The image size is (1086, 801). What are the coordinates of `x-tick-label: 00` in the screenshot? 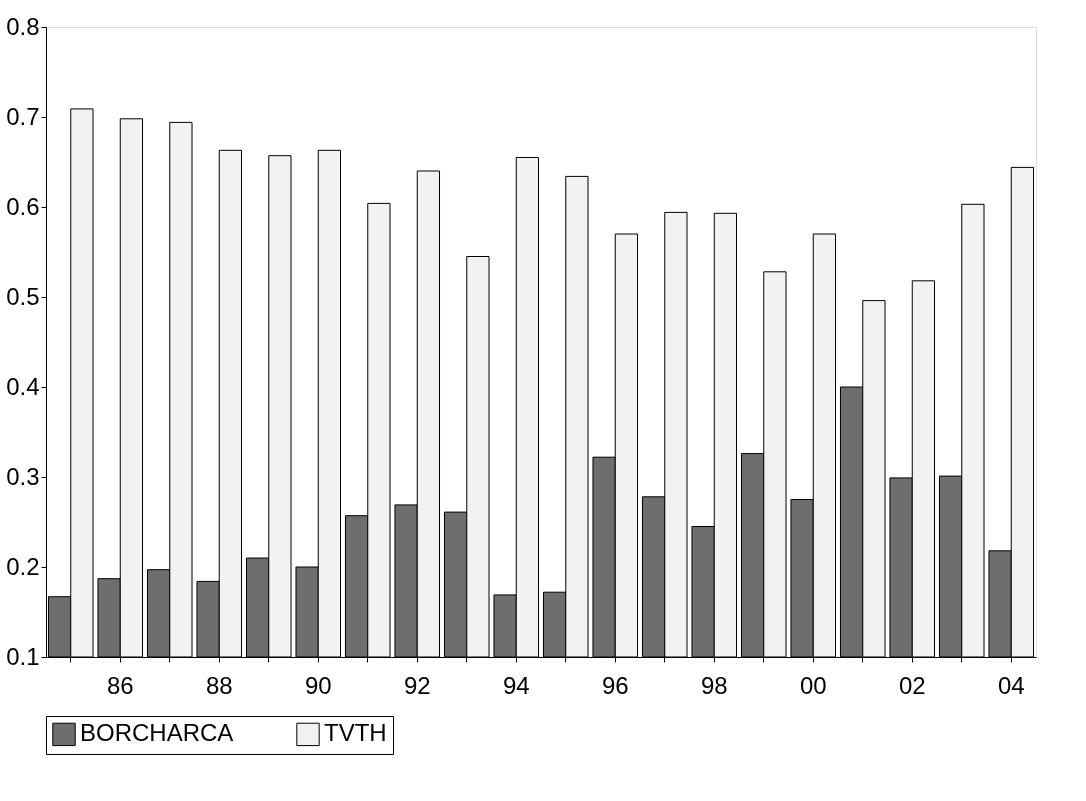 It's located at (813, 685).